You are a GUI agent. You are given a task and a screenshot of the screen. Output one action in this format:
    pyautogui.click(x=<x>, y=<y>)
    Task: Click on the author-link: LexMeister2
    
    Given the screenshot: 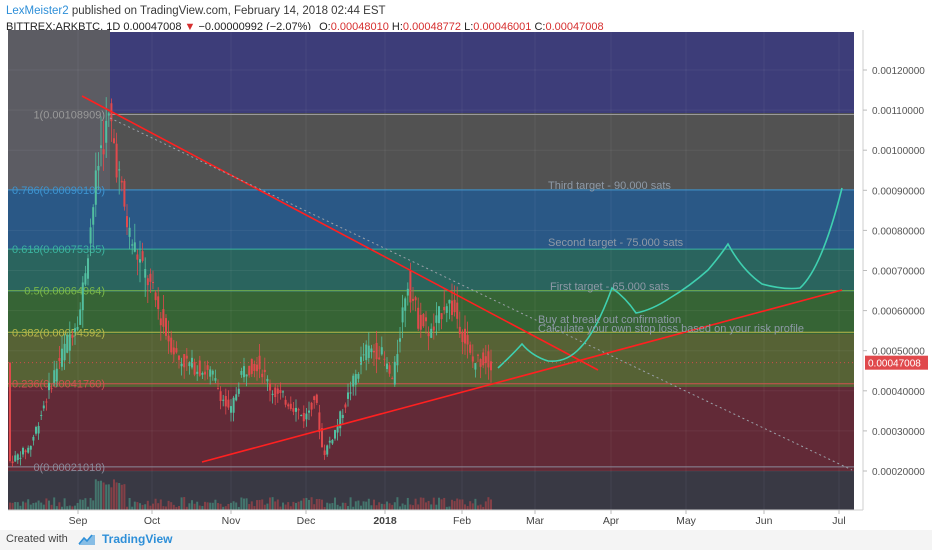 What is the action you would take?
    pyautogui.click(x=37, y=11)
    